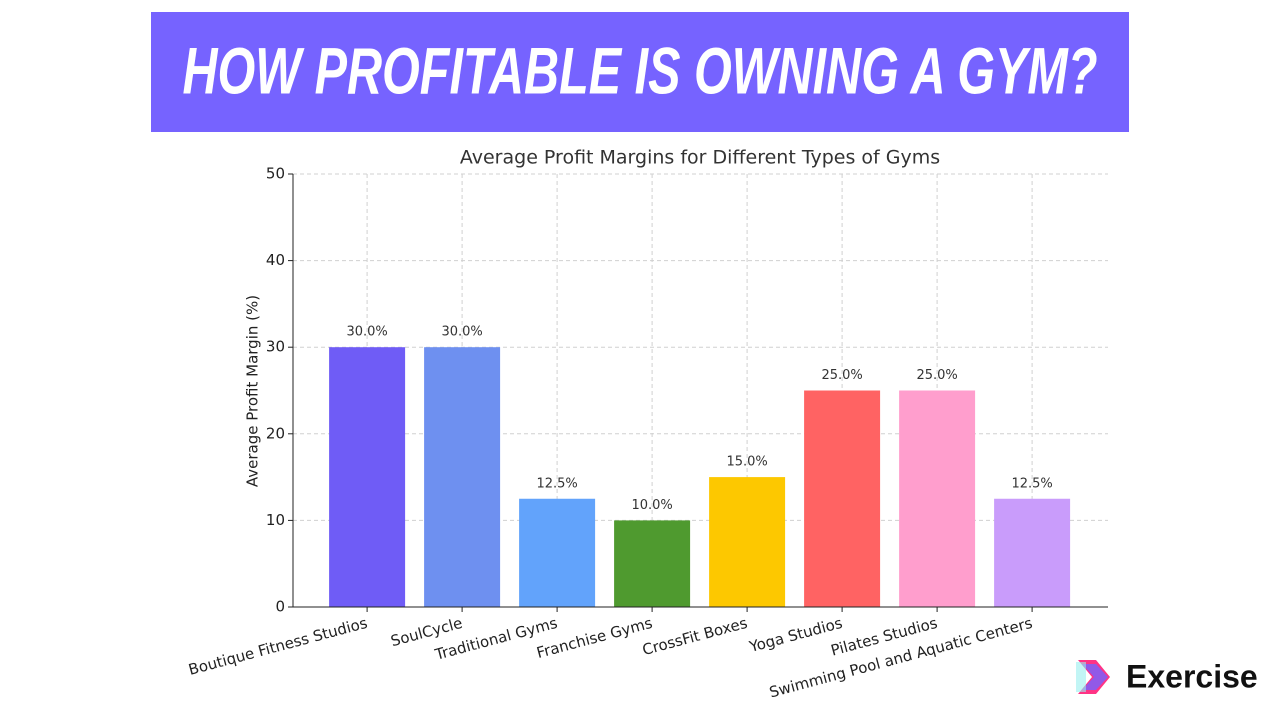 The height and width of the screenshot is (720, 1280). Describe the element at coordinates (275, 433) in the screenshot. I see `y-tick-label: 20` at that location.